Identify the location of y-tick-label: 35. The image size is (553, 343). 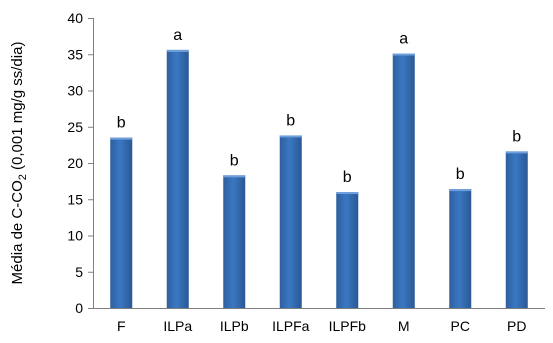
(75, 54).